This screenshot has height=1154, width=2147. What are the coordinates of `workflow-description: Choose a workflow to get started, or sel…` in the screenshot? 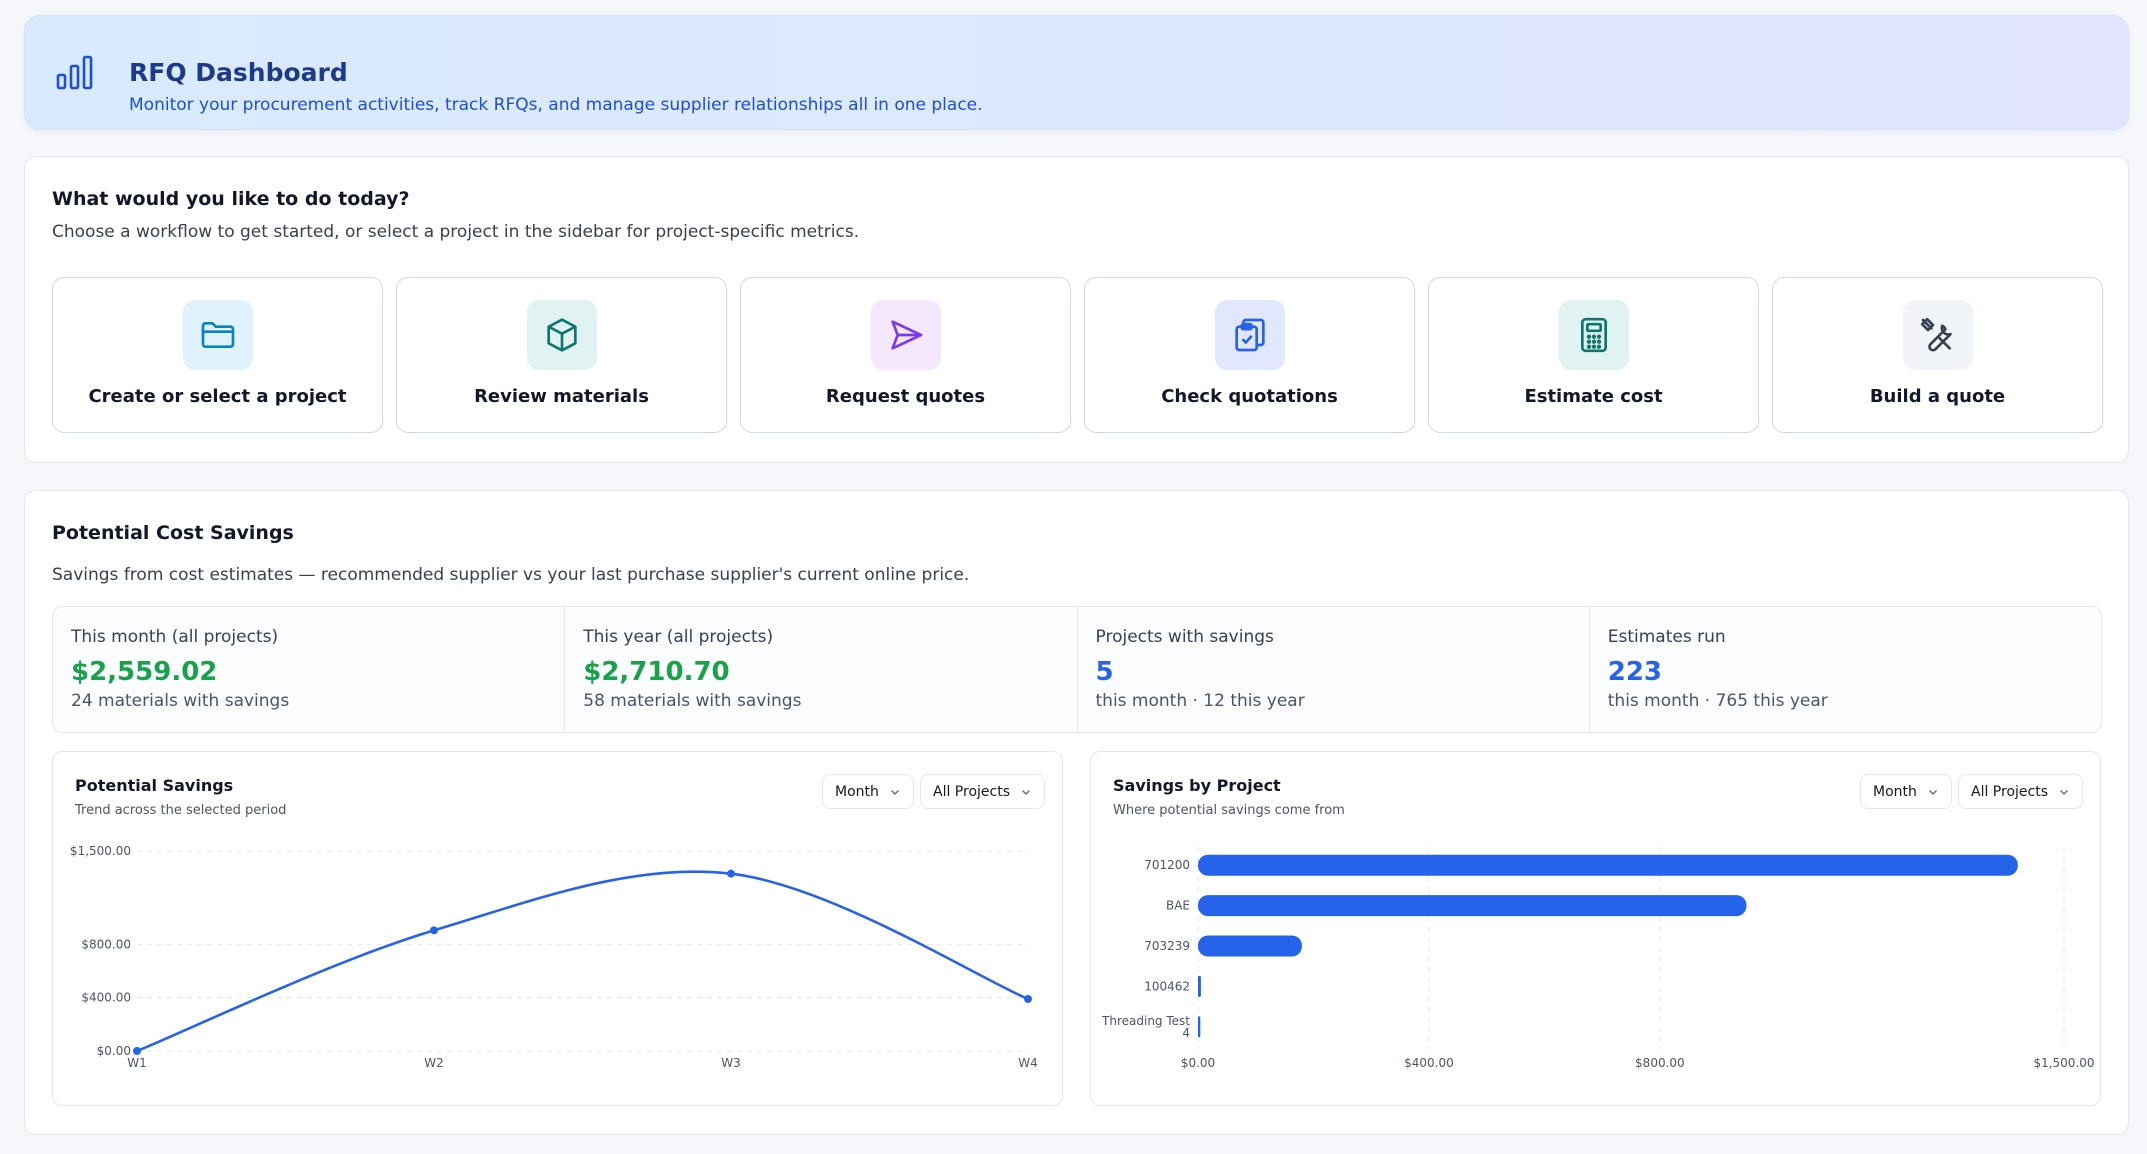 It's located at (456, 232).